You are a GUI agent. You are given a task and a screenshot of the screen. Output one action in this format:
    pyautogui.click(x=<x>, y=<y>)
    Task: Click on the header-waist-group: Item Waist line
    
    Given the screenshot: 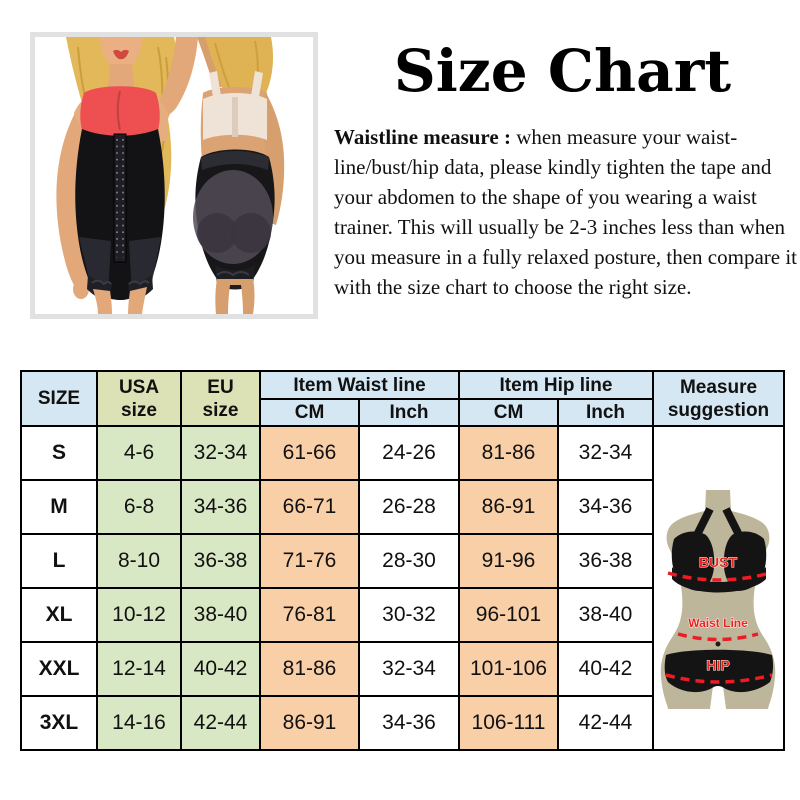 What is the action you would take?
    pyautogui.click(x=359, y=385)
    